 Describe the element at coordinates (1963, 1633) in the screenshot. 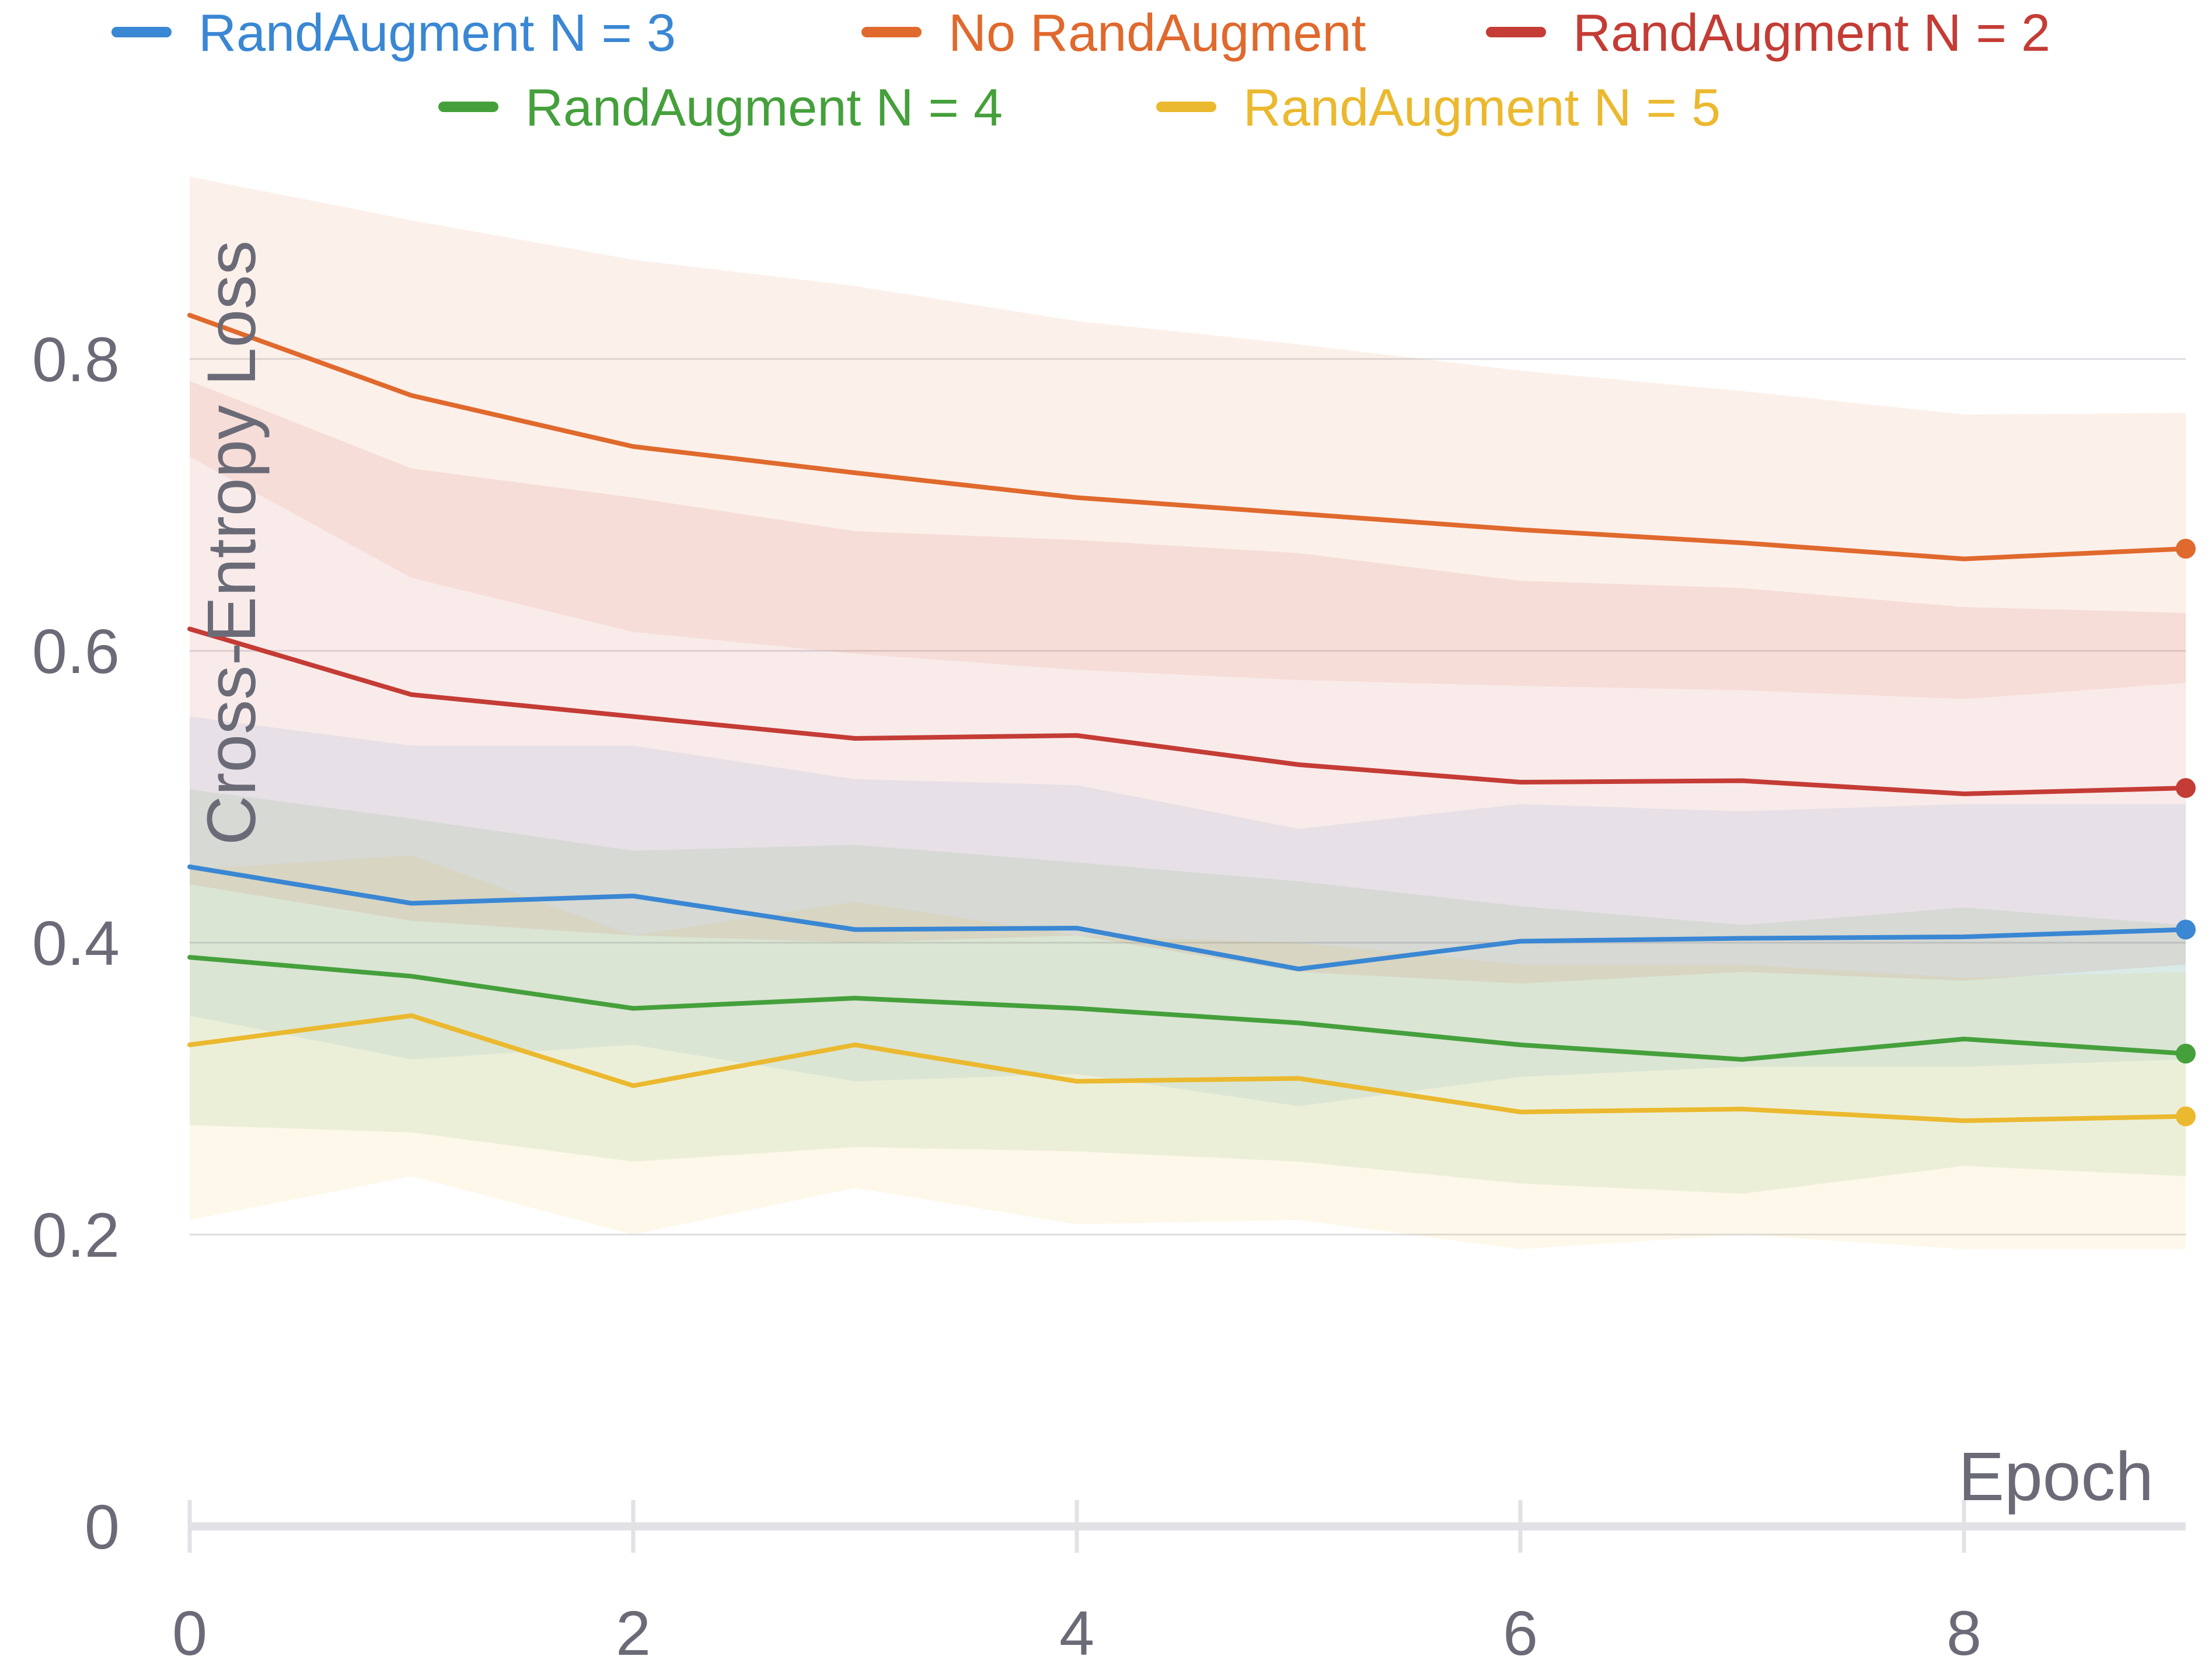

I see `x-tick-label-4: 8` at that location.